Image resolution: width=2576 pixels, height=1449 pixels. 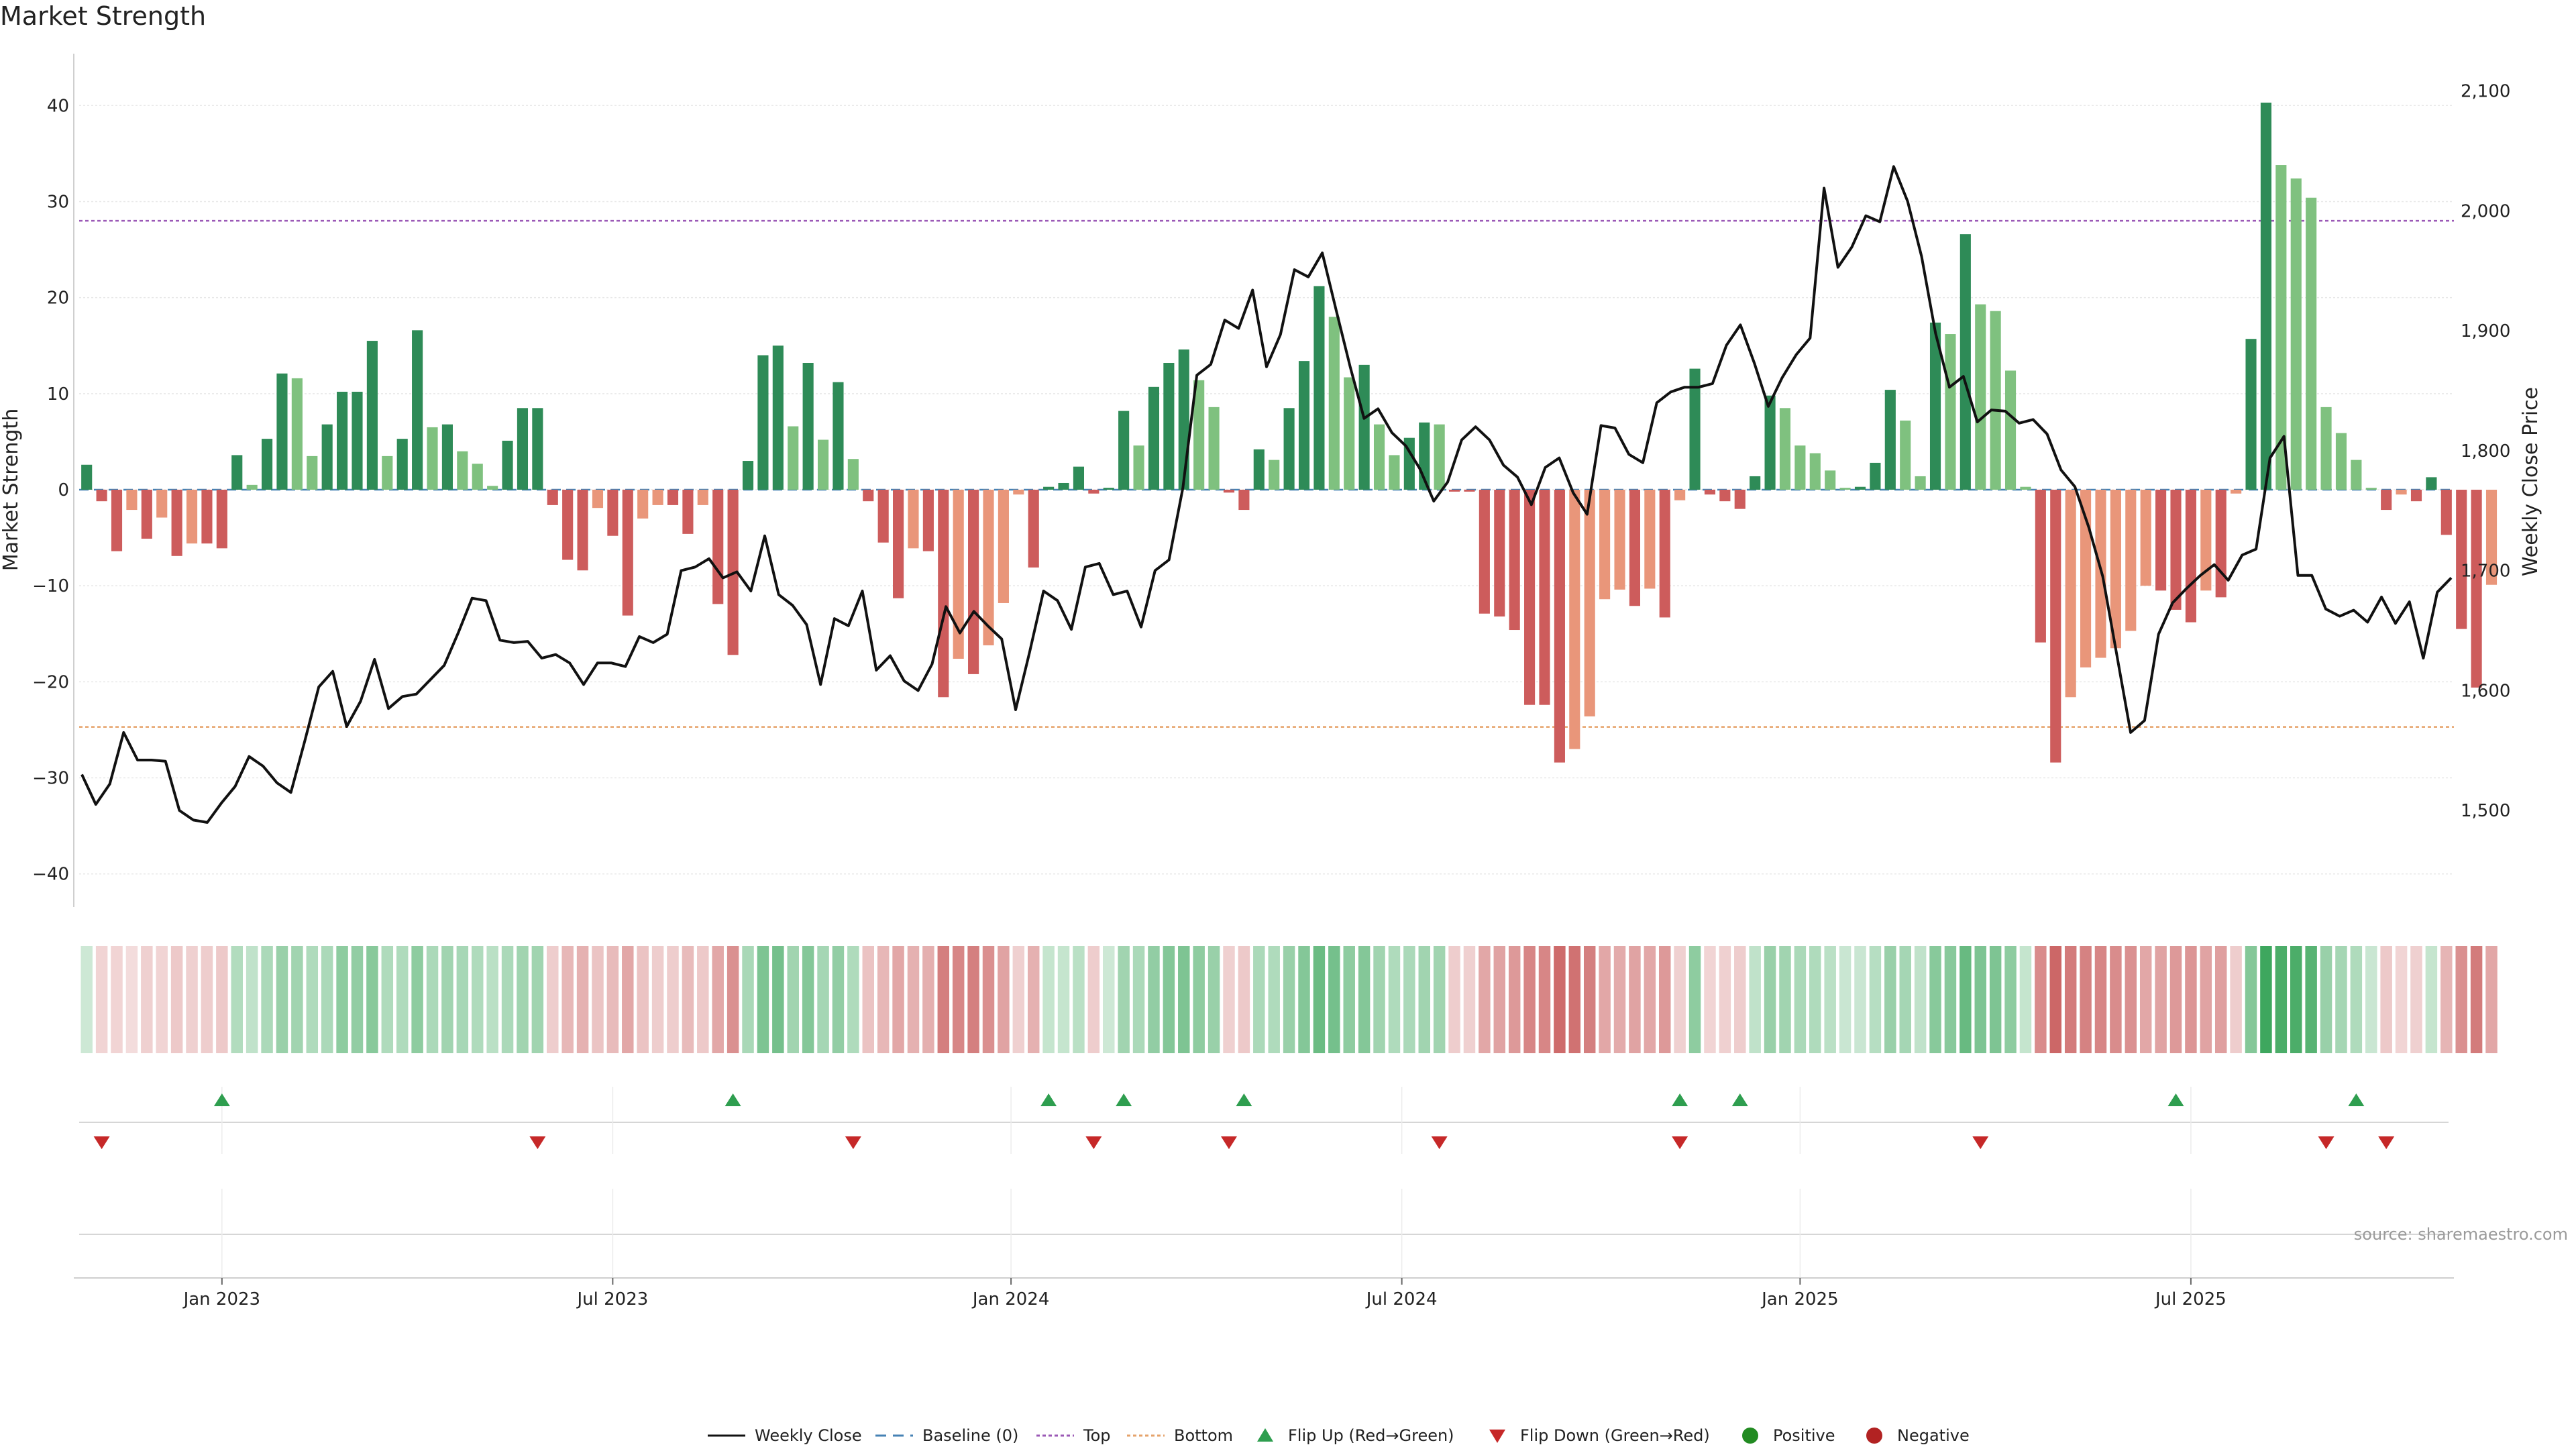 What do you see at coordinates (1615, 1435) in the screenshot?
I see `legend-label-5: Flip Down (Green→Red)` at bounding box center [1615, 1435].